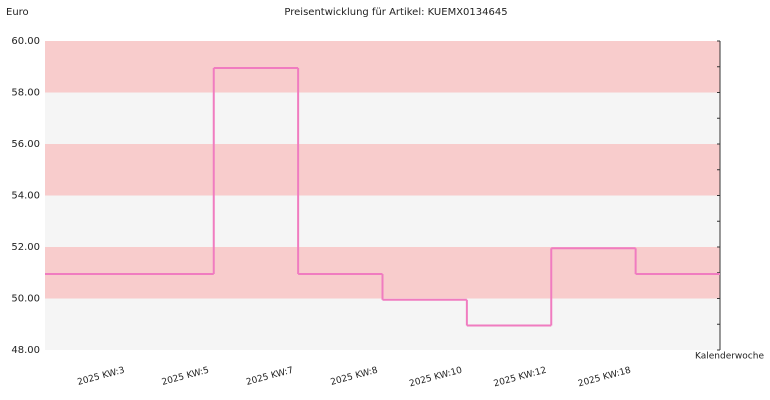 The image size is (770, 400). Describe the element at coordinates (520, 378) in the screenshot. I see `x-tick-label: 2025 KW:12` at that location.